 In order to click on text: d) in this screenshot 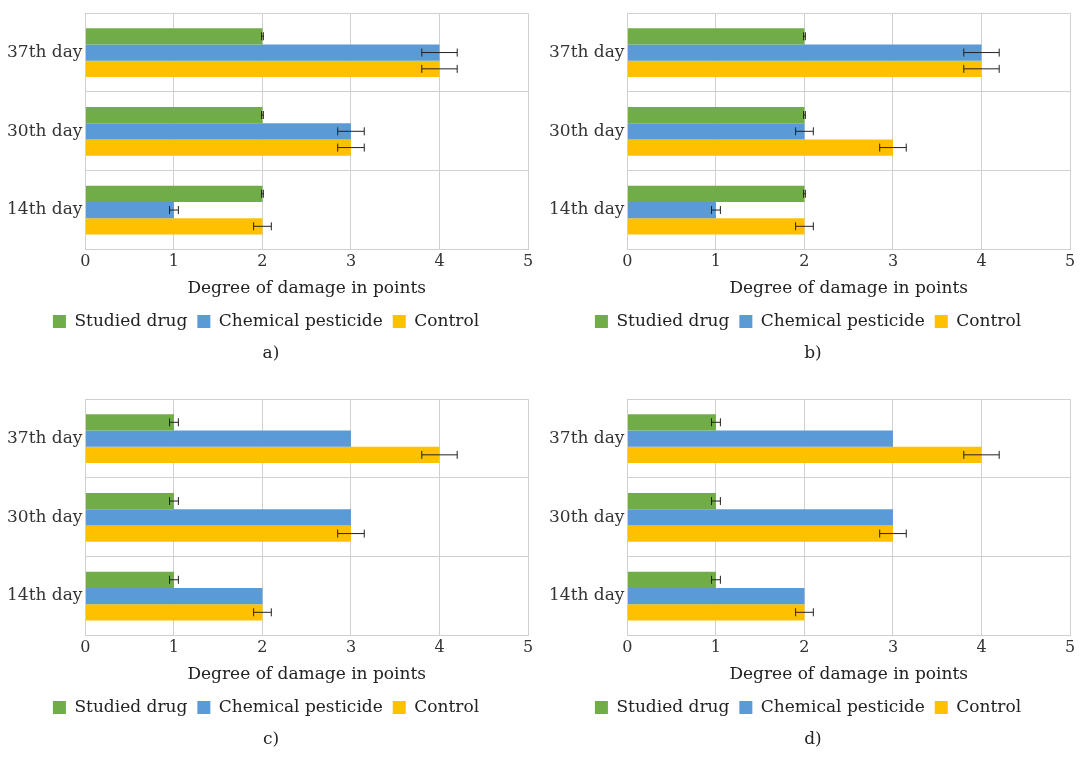, I will do `click(813, 738)`.